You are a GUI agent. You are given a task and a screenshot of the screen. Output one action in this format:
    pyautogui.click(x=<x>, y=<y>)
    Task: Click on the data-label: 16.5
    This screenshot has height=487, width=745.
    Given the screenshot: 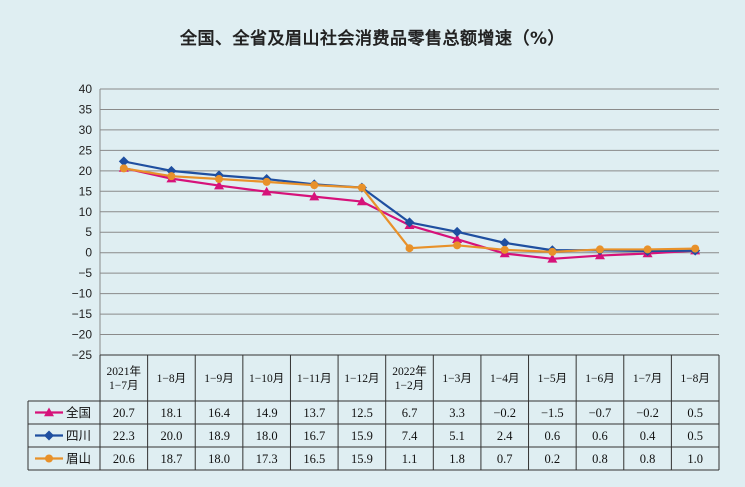 What is the action you would take?
    pyautogui.click(x=314, y=459)
    